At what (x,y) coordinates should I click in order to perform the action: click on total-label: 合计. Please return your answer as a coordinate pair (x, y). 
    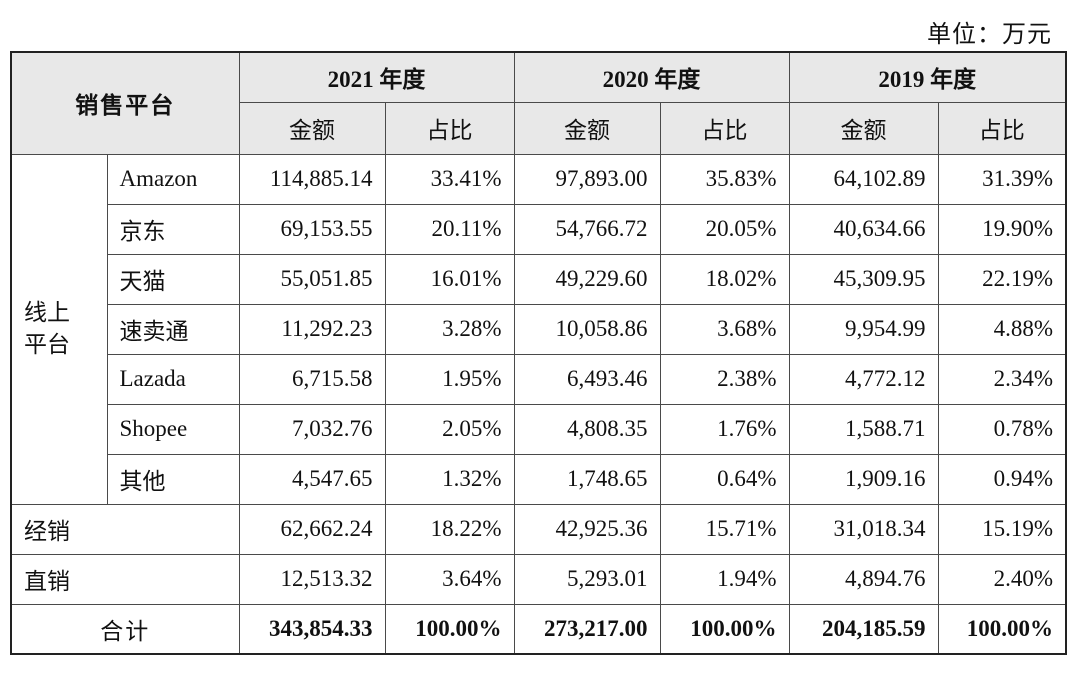
    Looking at the image, I should click on (125, 629).